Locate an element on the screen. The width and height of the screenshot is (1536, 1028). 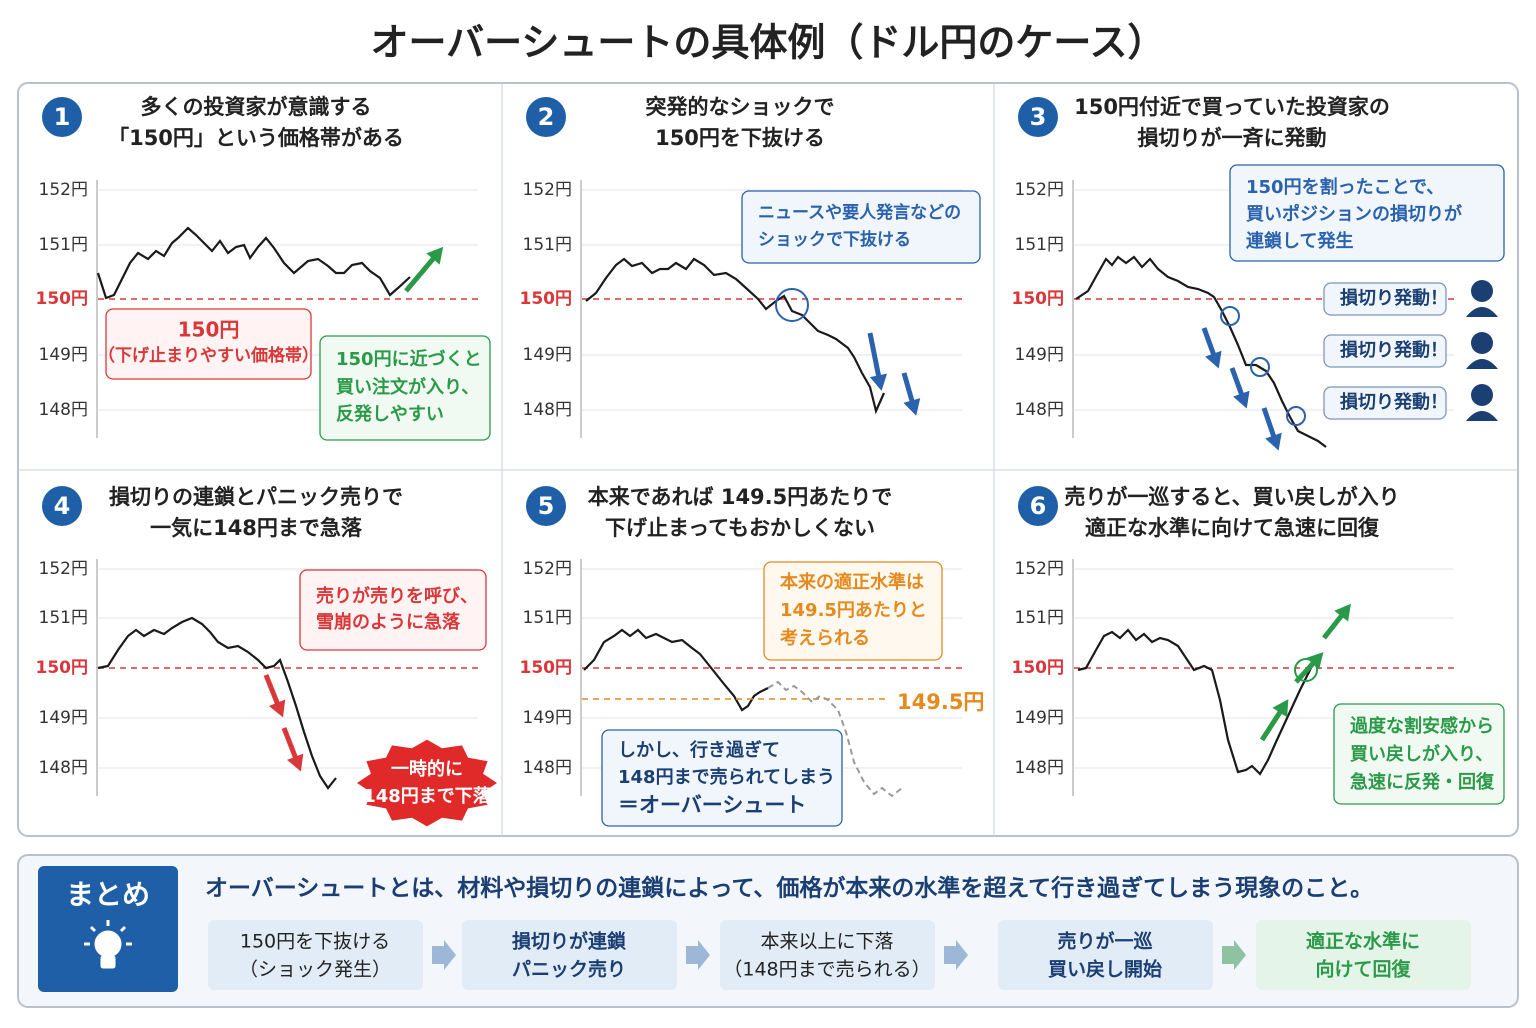
callout-text: 買い注文が入り、 is located at coordinates (407, 387).